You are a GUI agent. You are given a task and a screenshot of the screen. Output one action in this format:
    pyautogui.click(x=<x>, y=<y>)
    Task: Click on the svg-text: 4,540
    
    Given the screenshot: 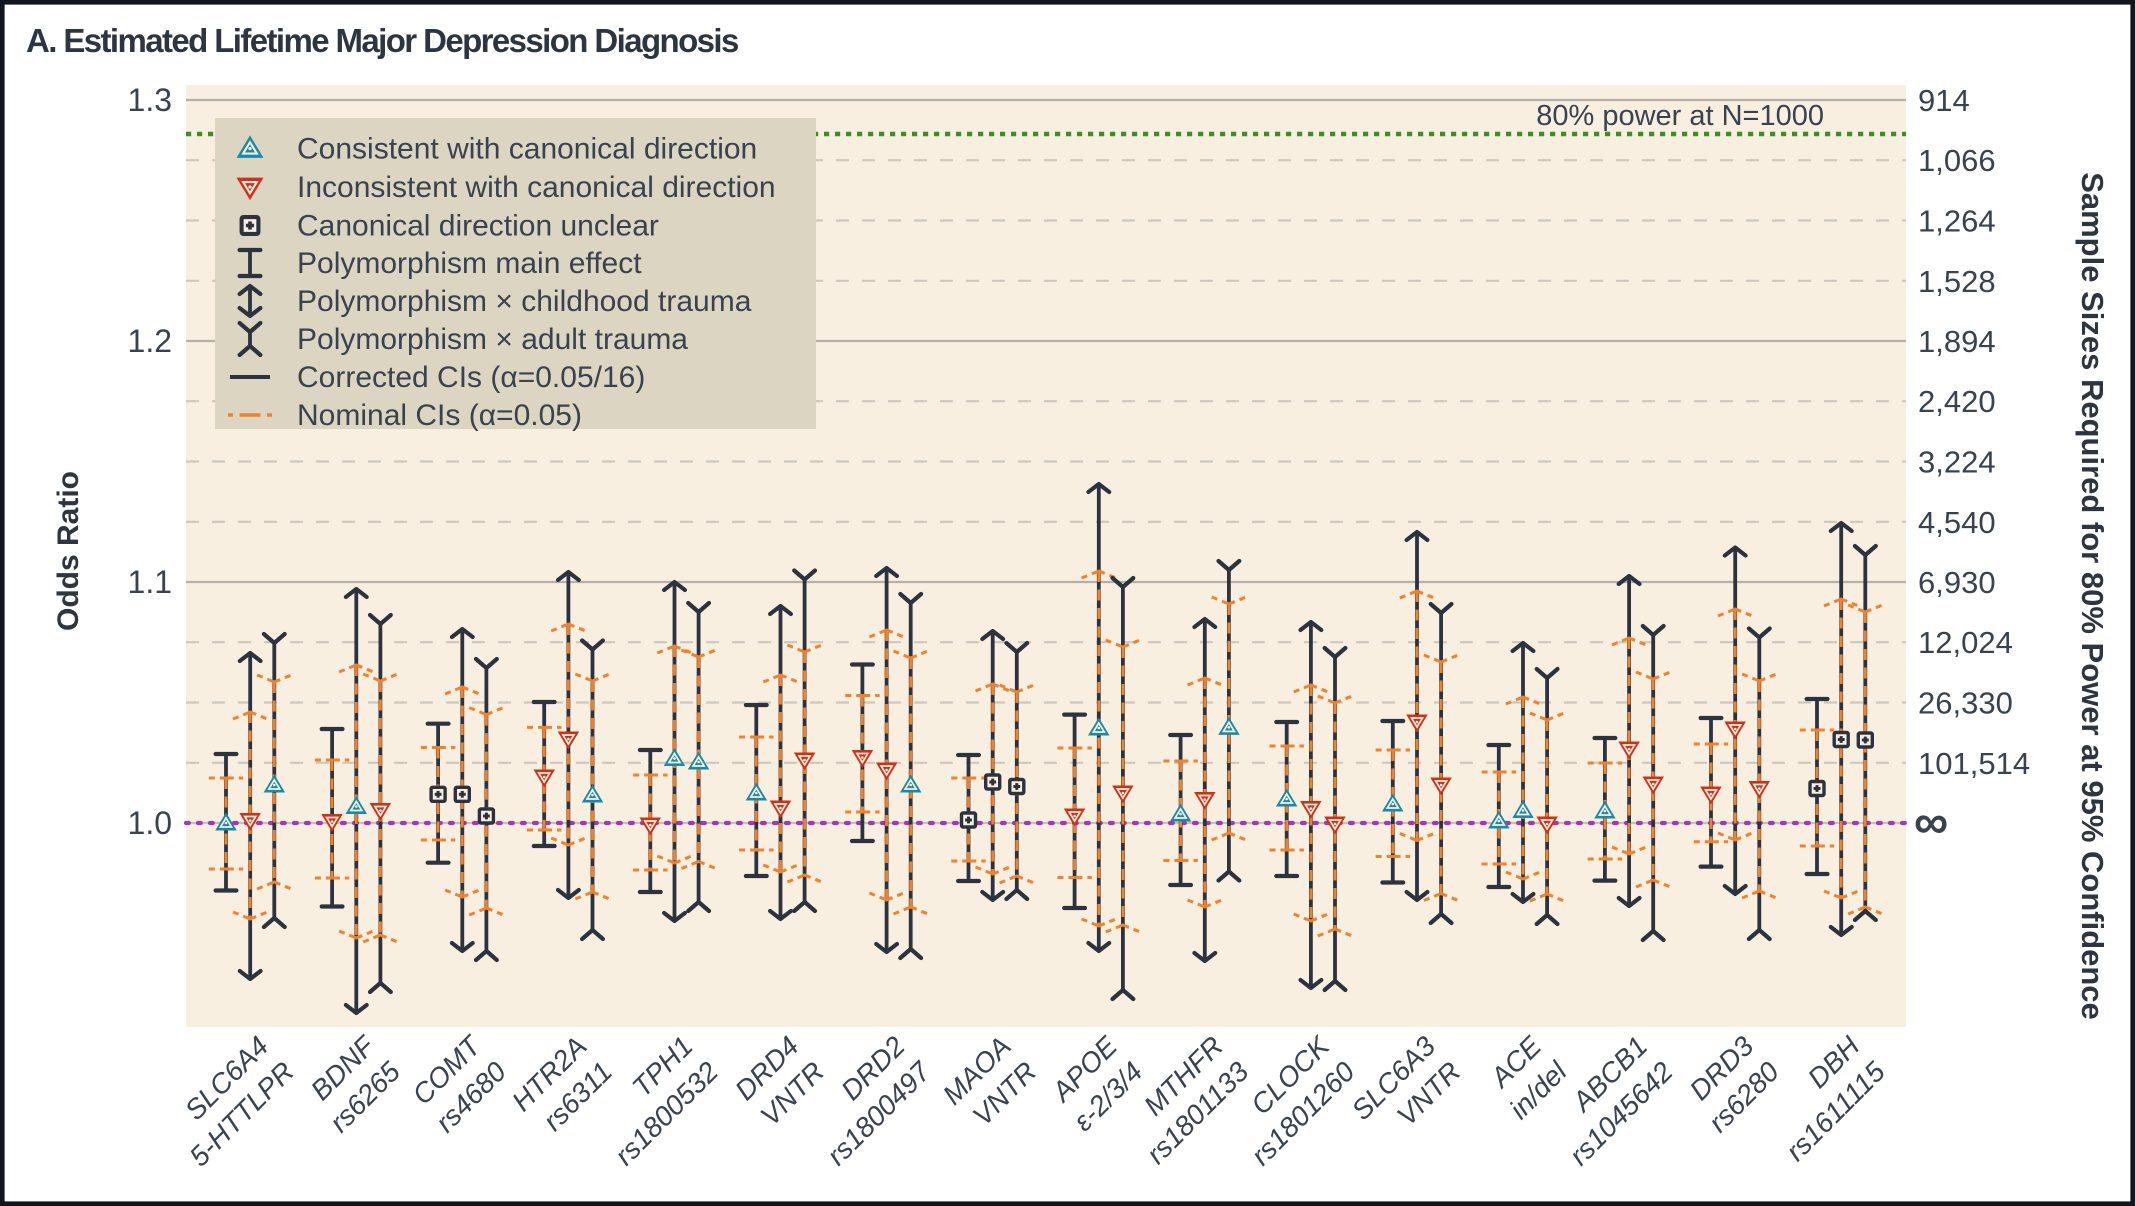 What is the action you would take?
    pyautogui.click(x=1957, y=522)
    